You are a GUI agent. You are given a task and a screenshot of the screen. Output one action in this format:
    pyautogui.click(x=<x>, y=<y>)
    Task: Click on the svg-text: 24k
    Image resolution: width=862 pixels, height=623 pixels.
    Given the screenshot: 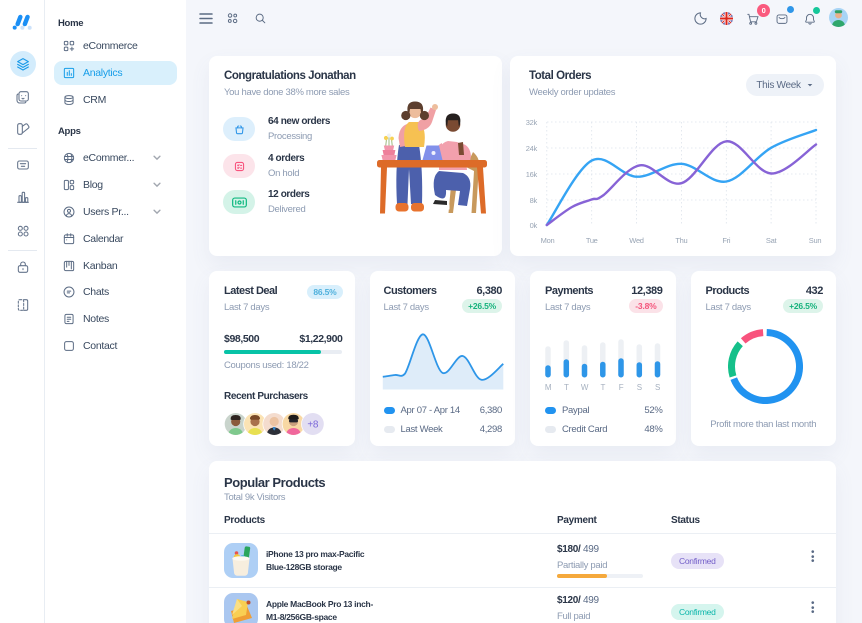 What is the action you would take?
    pyautogui.click(x=532, y=148)
    